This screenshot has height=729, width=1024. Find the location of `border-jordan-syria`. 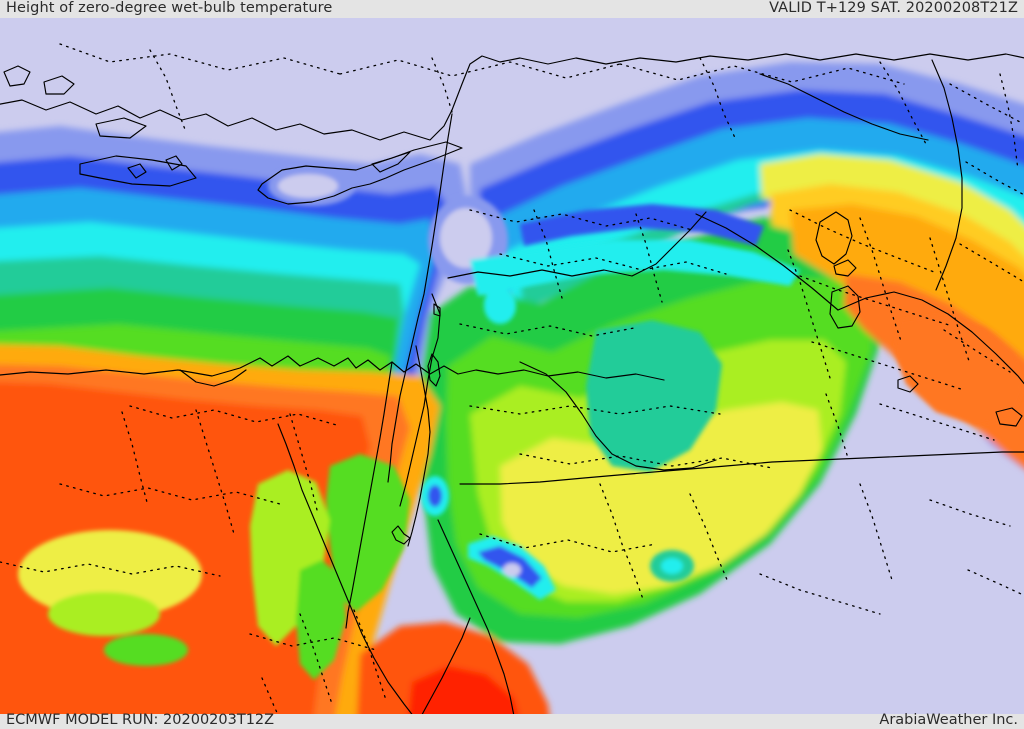

border-jordan-syria is located at coordinates (577, 245).